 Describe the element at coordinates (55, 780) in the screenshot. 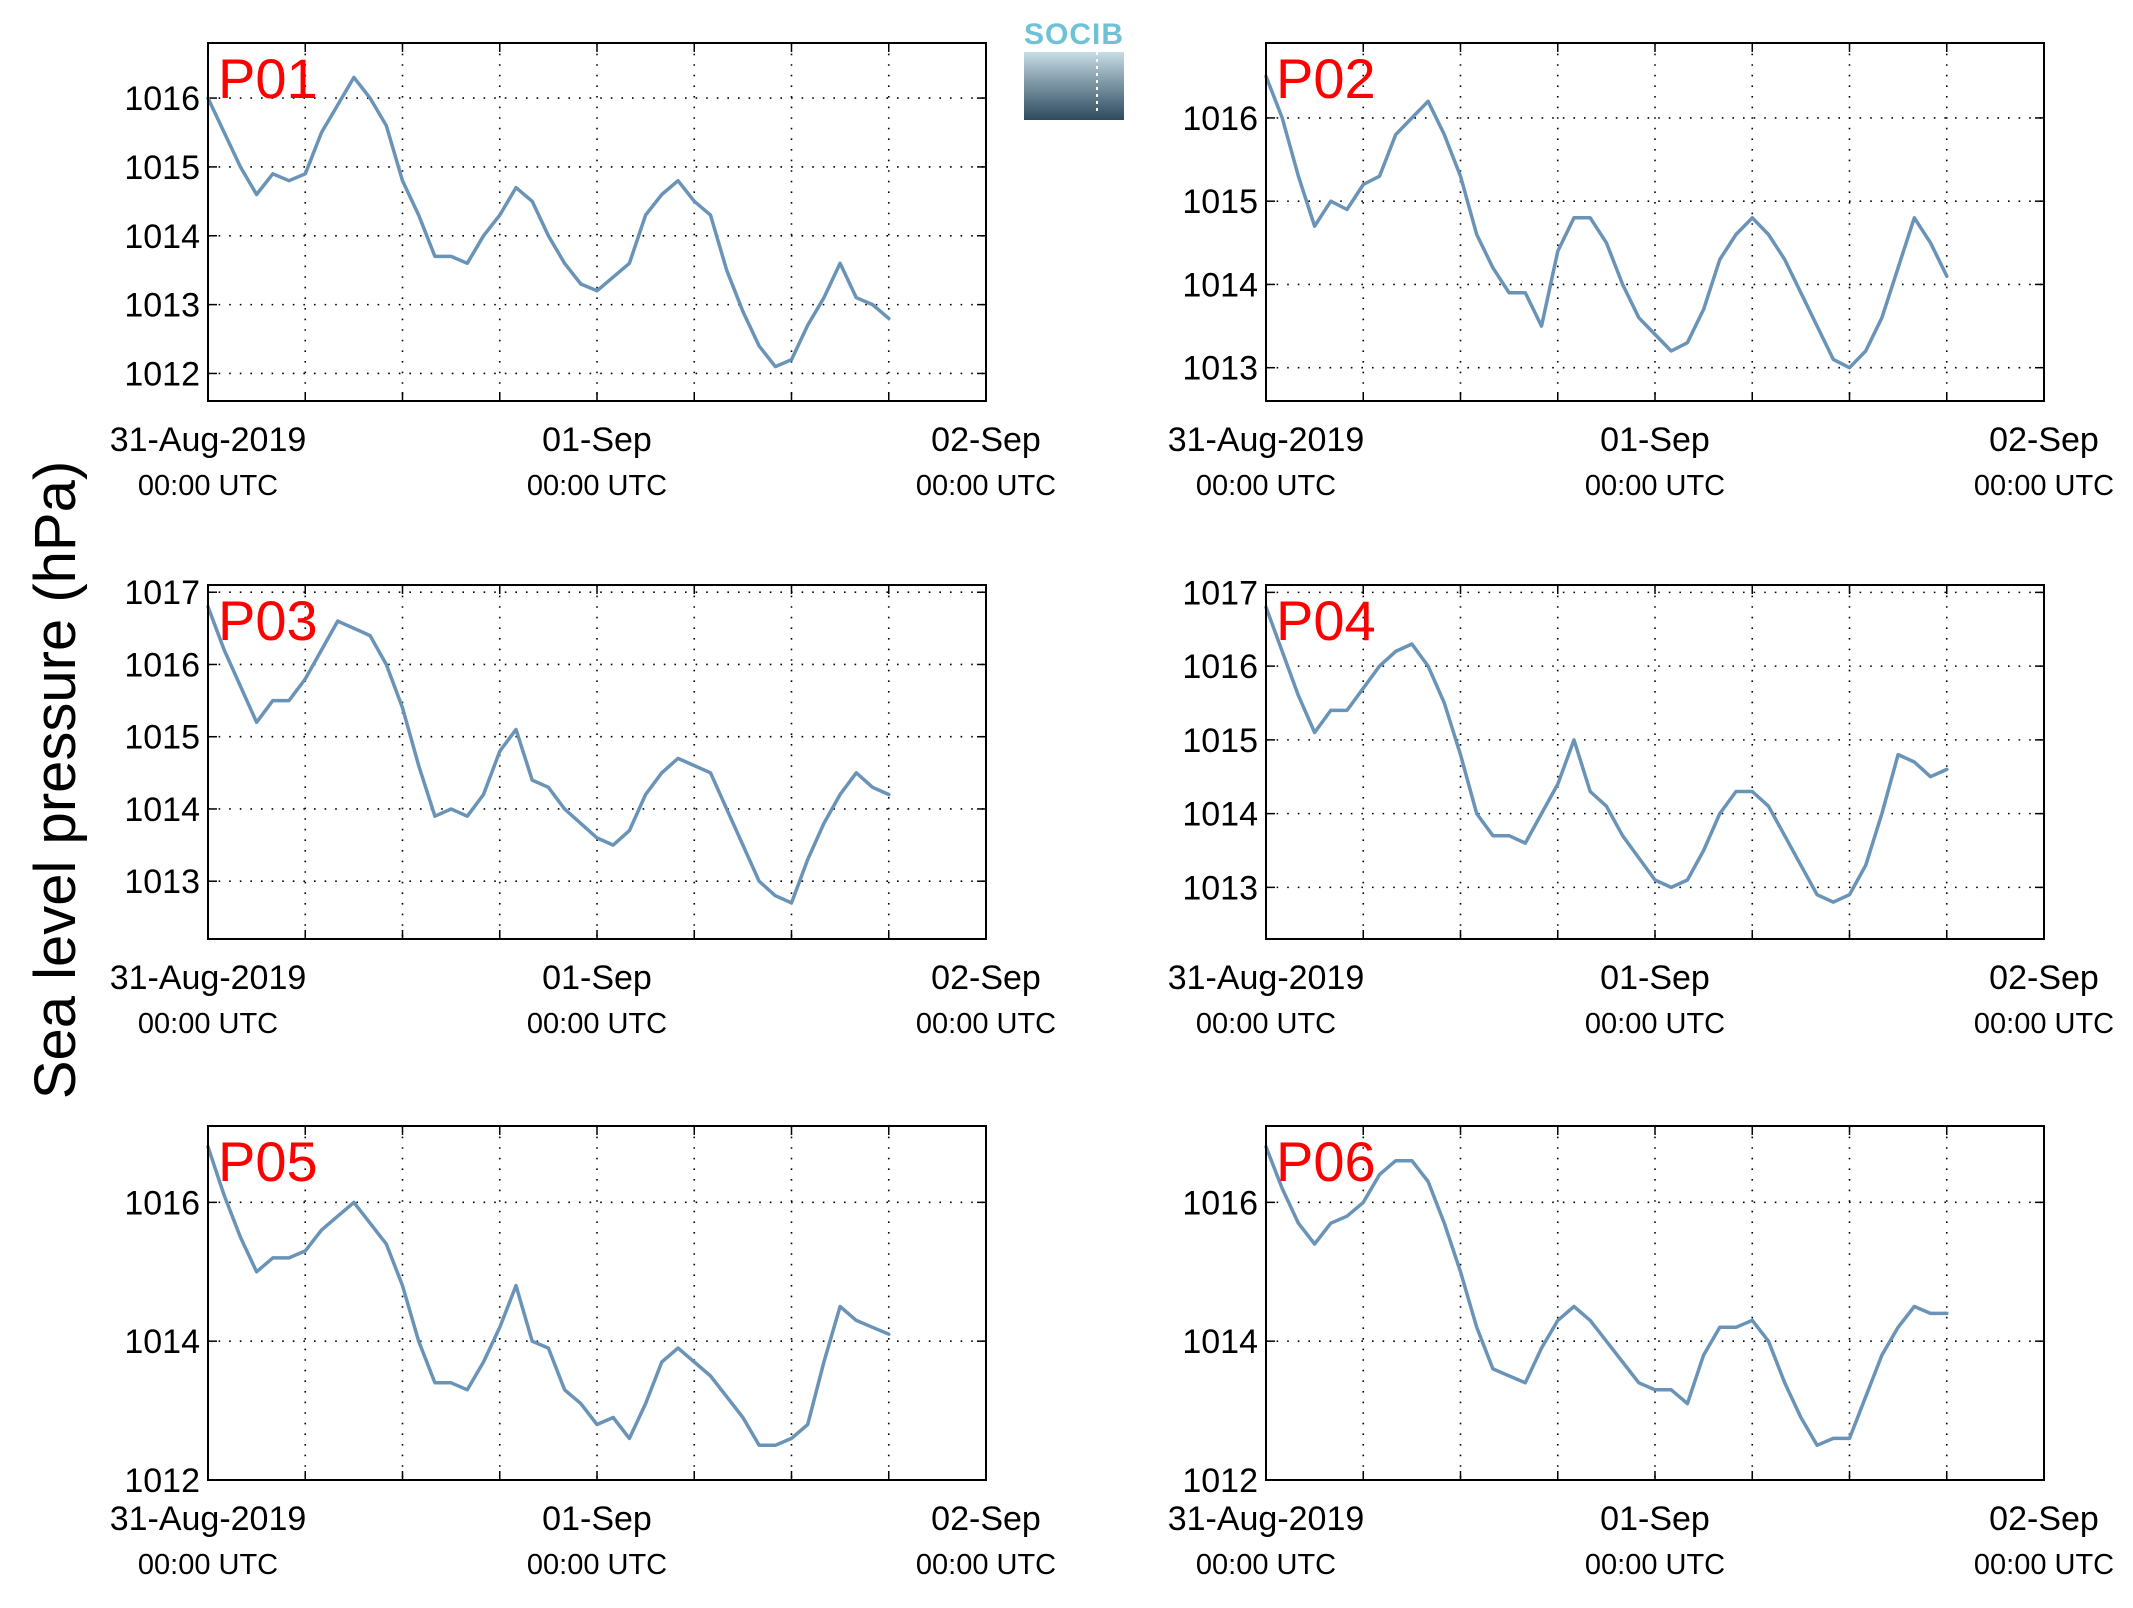

I see `y-axis-label: Sea level pressure (hPa)` at that location.